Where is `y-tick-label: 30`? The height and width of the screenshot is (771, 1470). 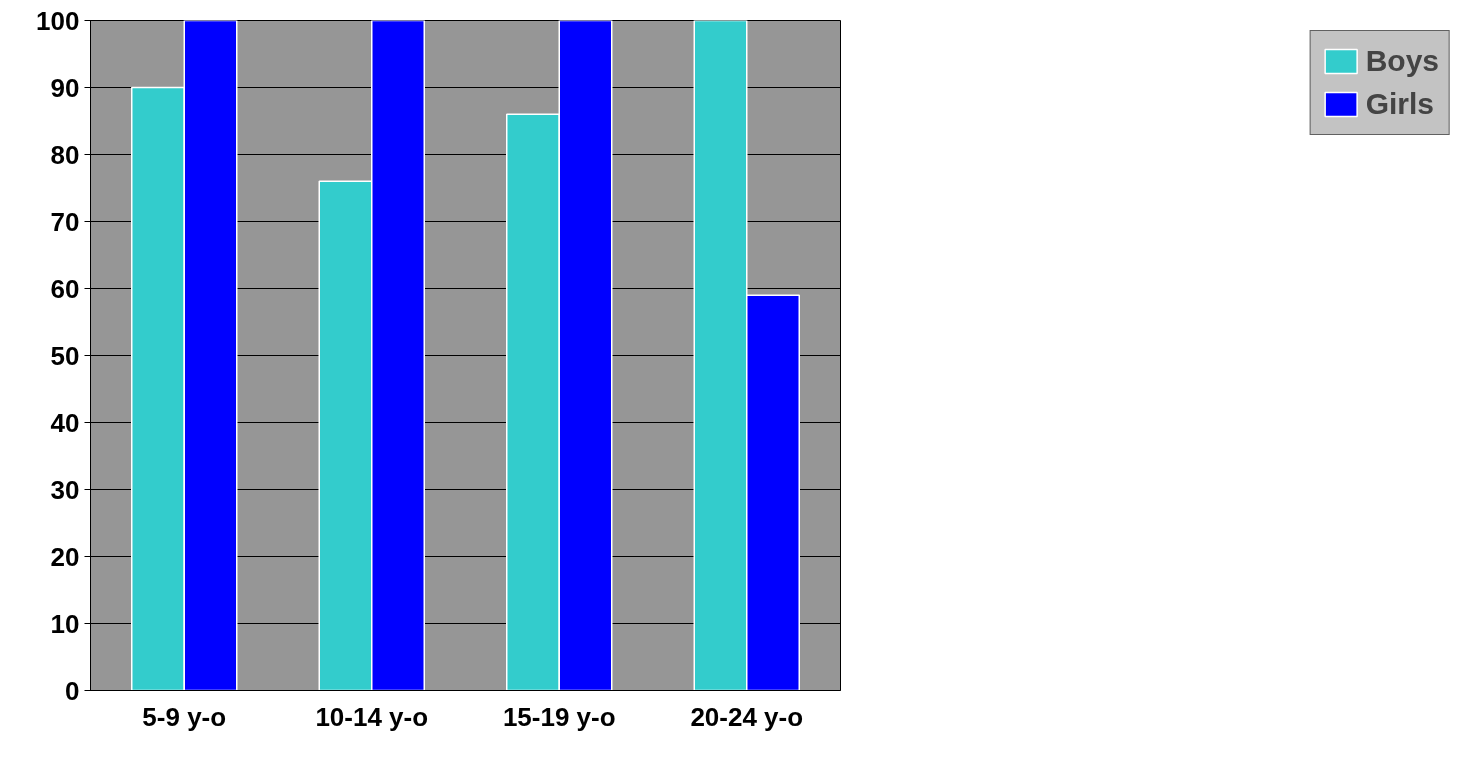
y-tick-label: 30 is located at coordinates (65, 489).